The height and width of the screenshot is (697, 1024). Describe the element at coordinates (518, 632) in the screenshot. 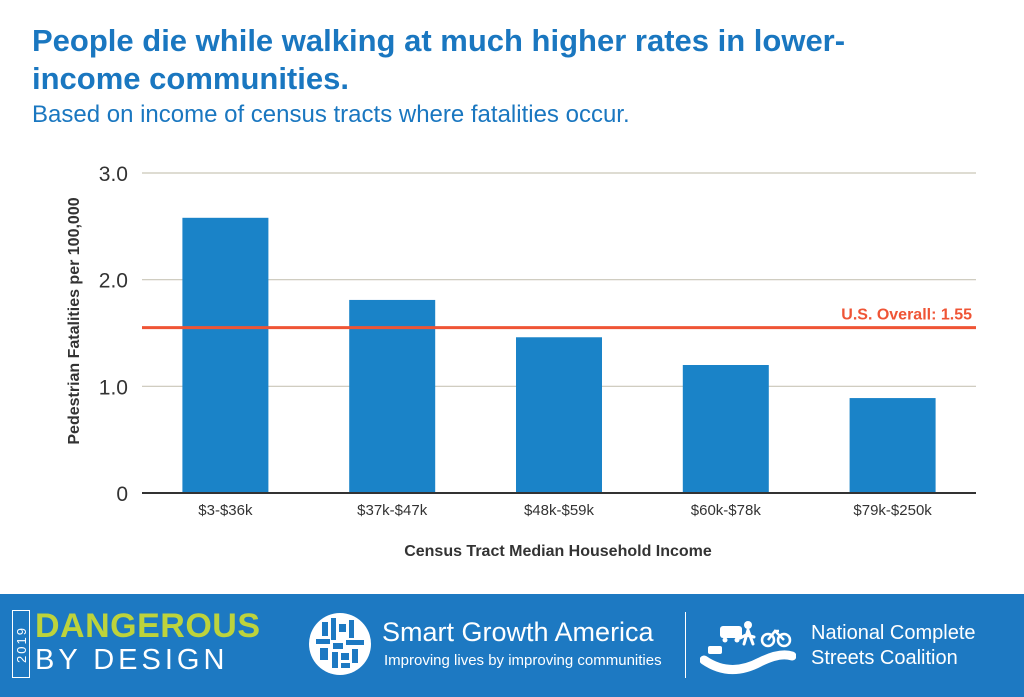

I see `sga-name: Smart Growth America` at that location.